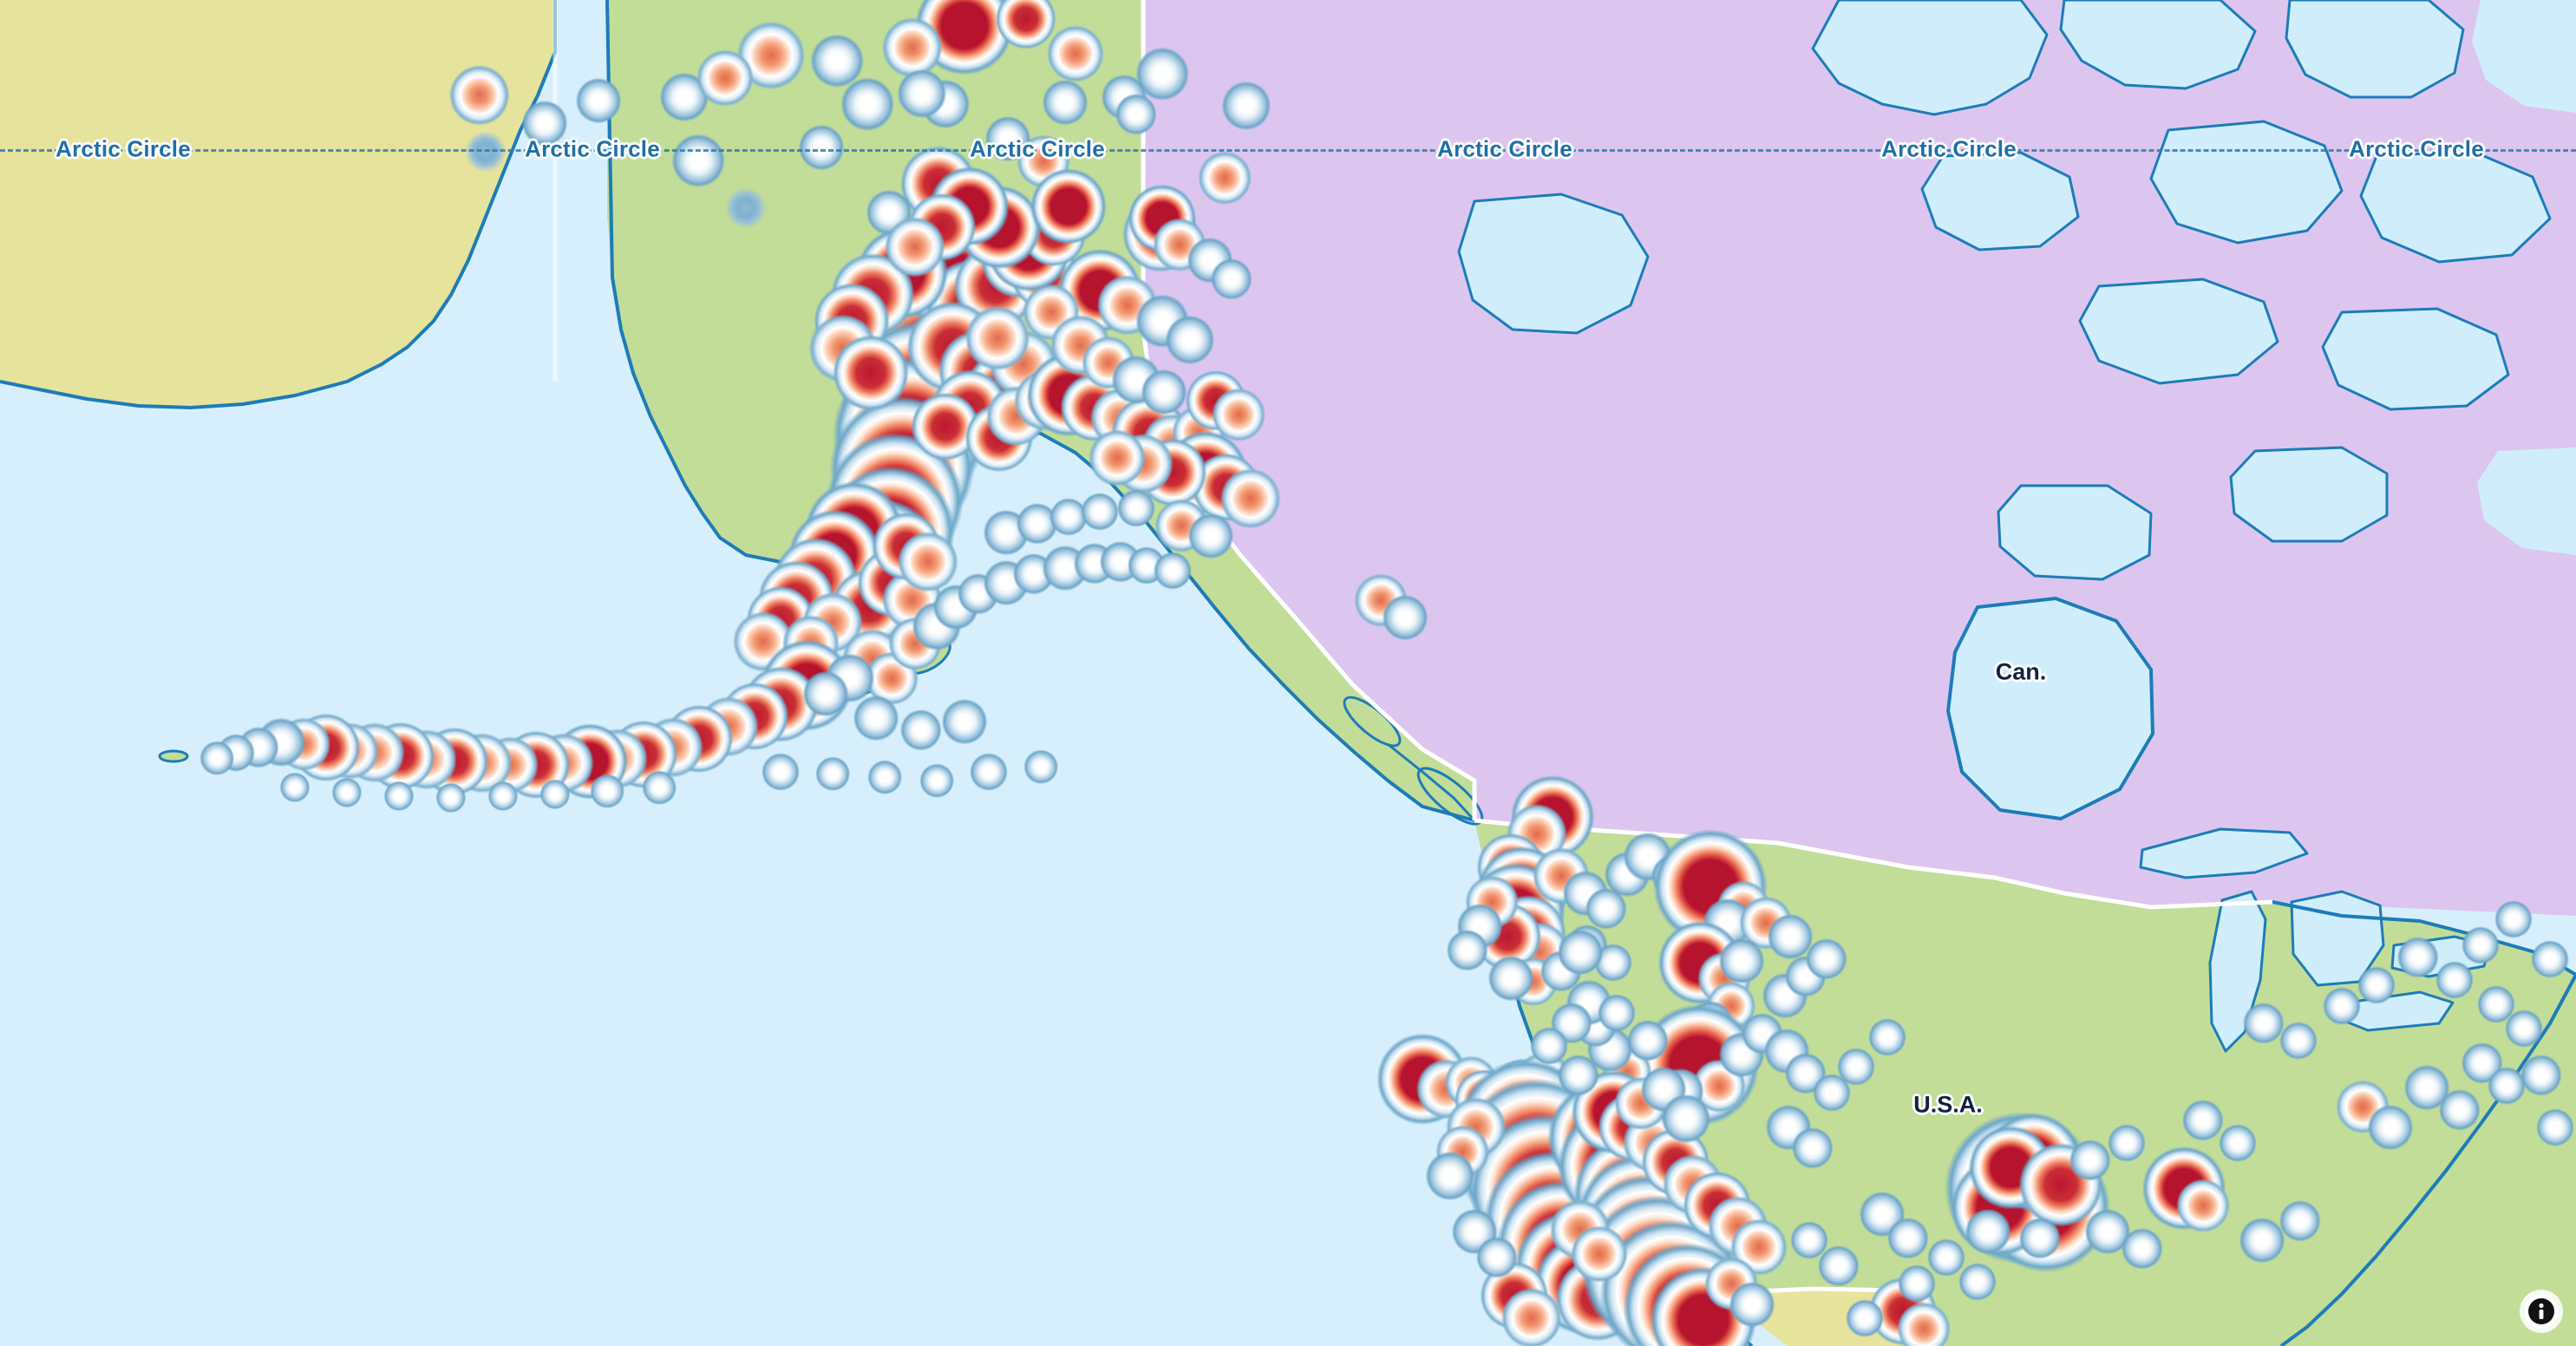 The width and height of the screenshot is (2576, 1346). What do you see at coordinates (1948, 1104) in the screenshot?
I see `usa-label: U.S.A.` at bounding box center [1948, 1104].